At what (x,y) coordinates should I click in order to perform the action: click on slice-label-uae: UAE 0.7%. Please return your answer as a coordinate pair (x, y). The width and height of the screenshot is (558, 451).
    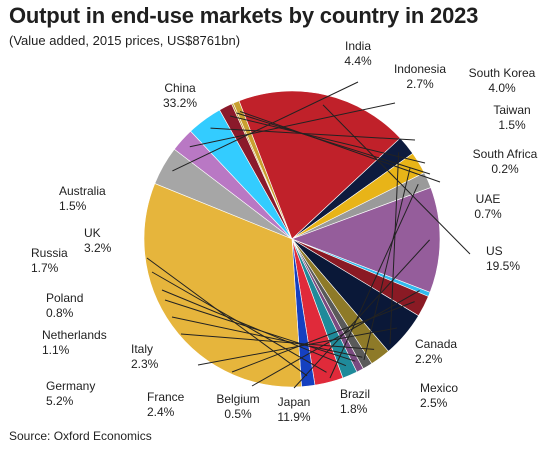
    Looking at the image, I should click on (488, 206).